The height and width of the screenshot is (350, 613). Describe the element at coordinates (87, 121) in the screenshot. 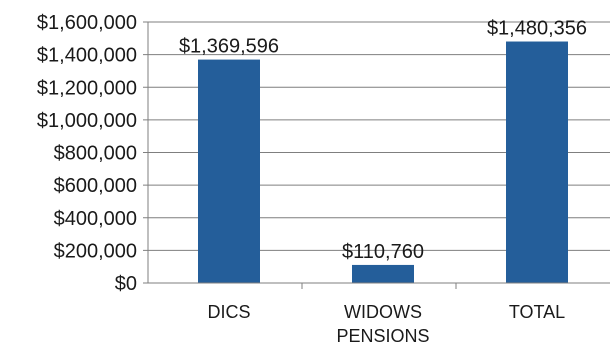

I see `y-tick-label: $1,000,000` at that location.